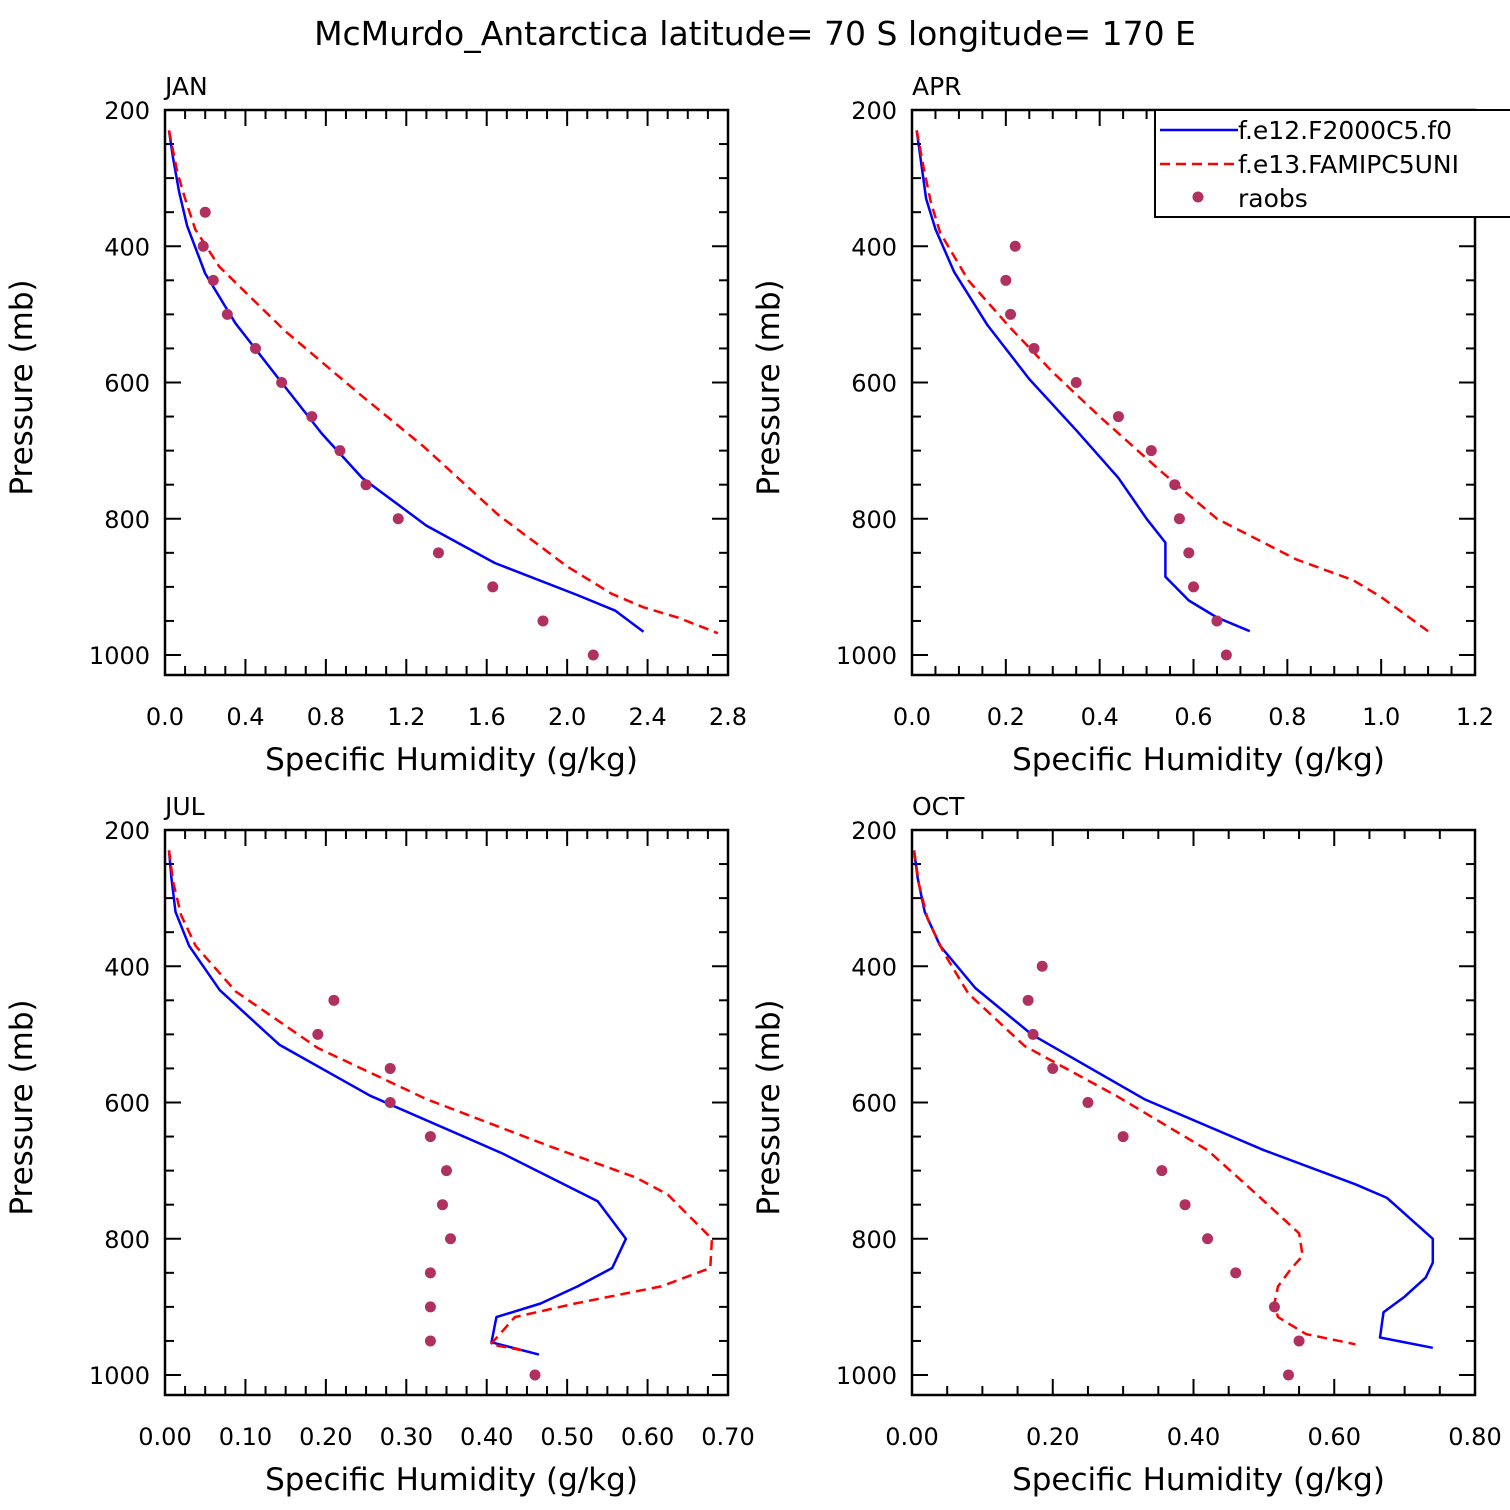 Image resolution: width=1510 pixels, height=1510 pixels. What do you see at coordinates (1006, 717) in the screenshot?
I see `x-tick-label: 0.2` at bounding box center [1006, 717].